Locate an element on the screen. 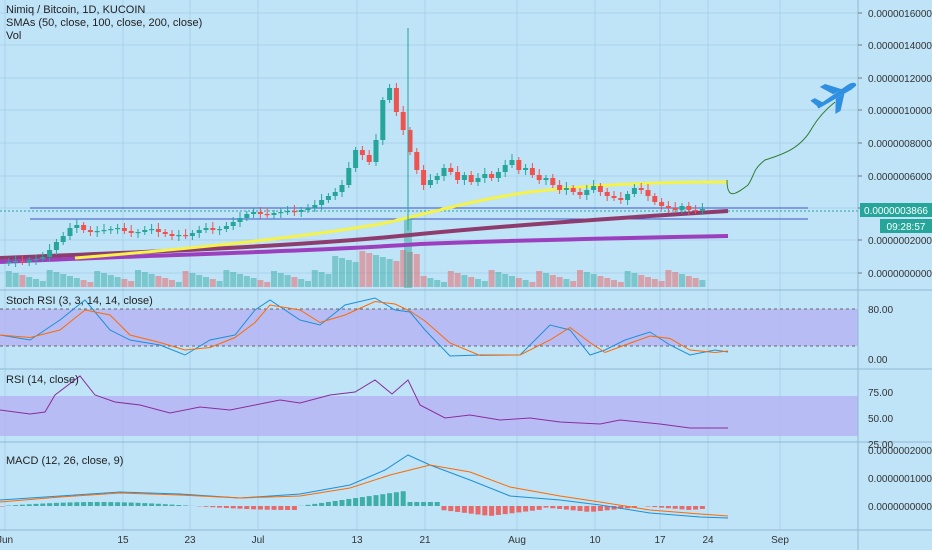 This screenshot has width=932, height=550. price-tick-label: 0.0000002000 is located at coordinates (900, 241).